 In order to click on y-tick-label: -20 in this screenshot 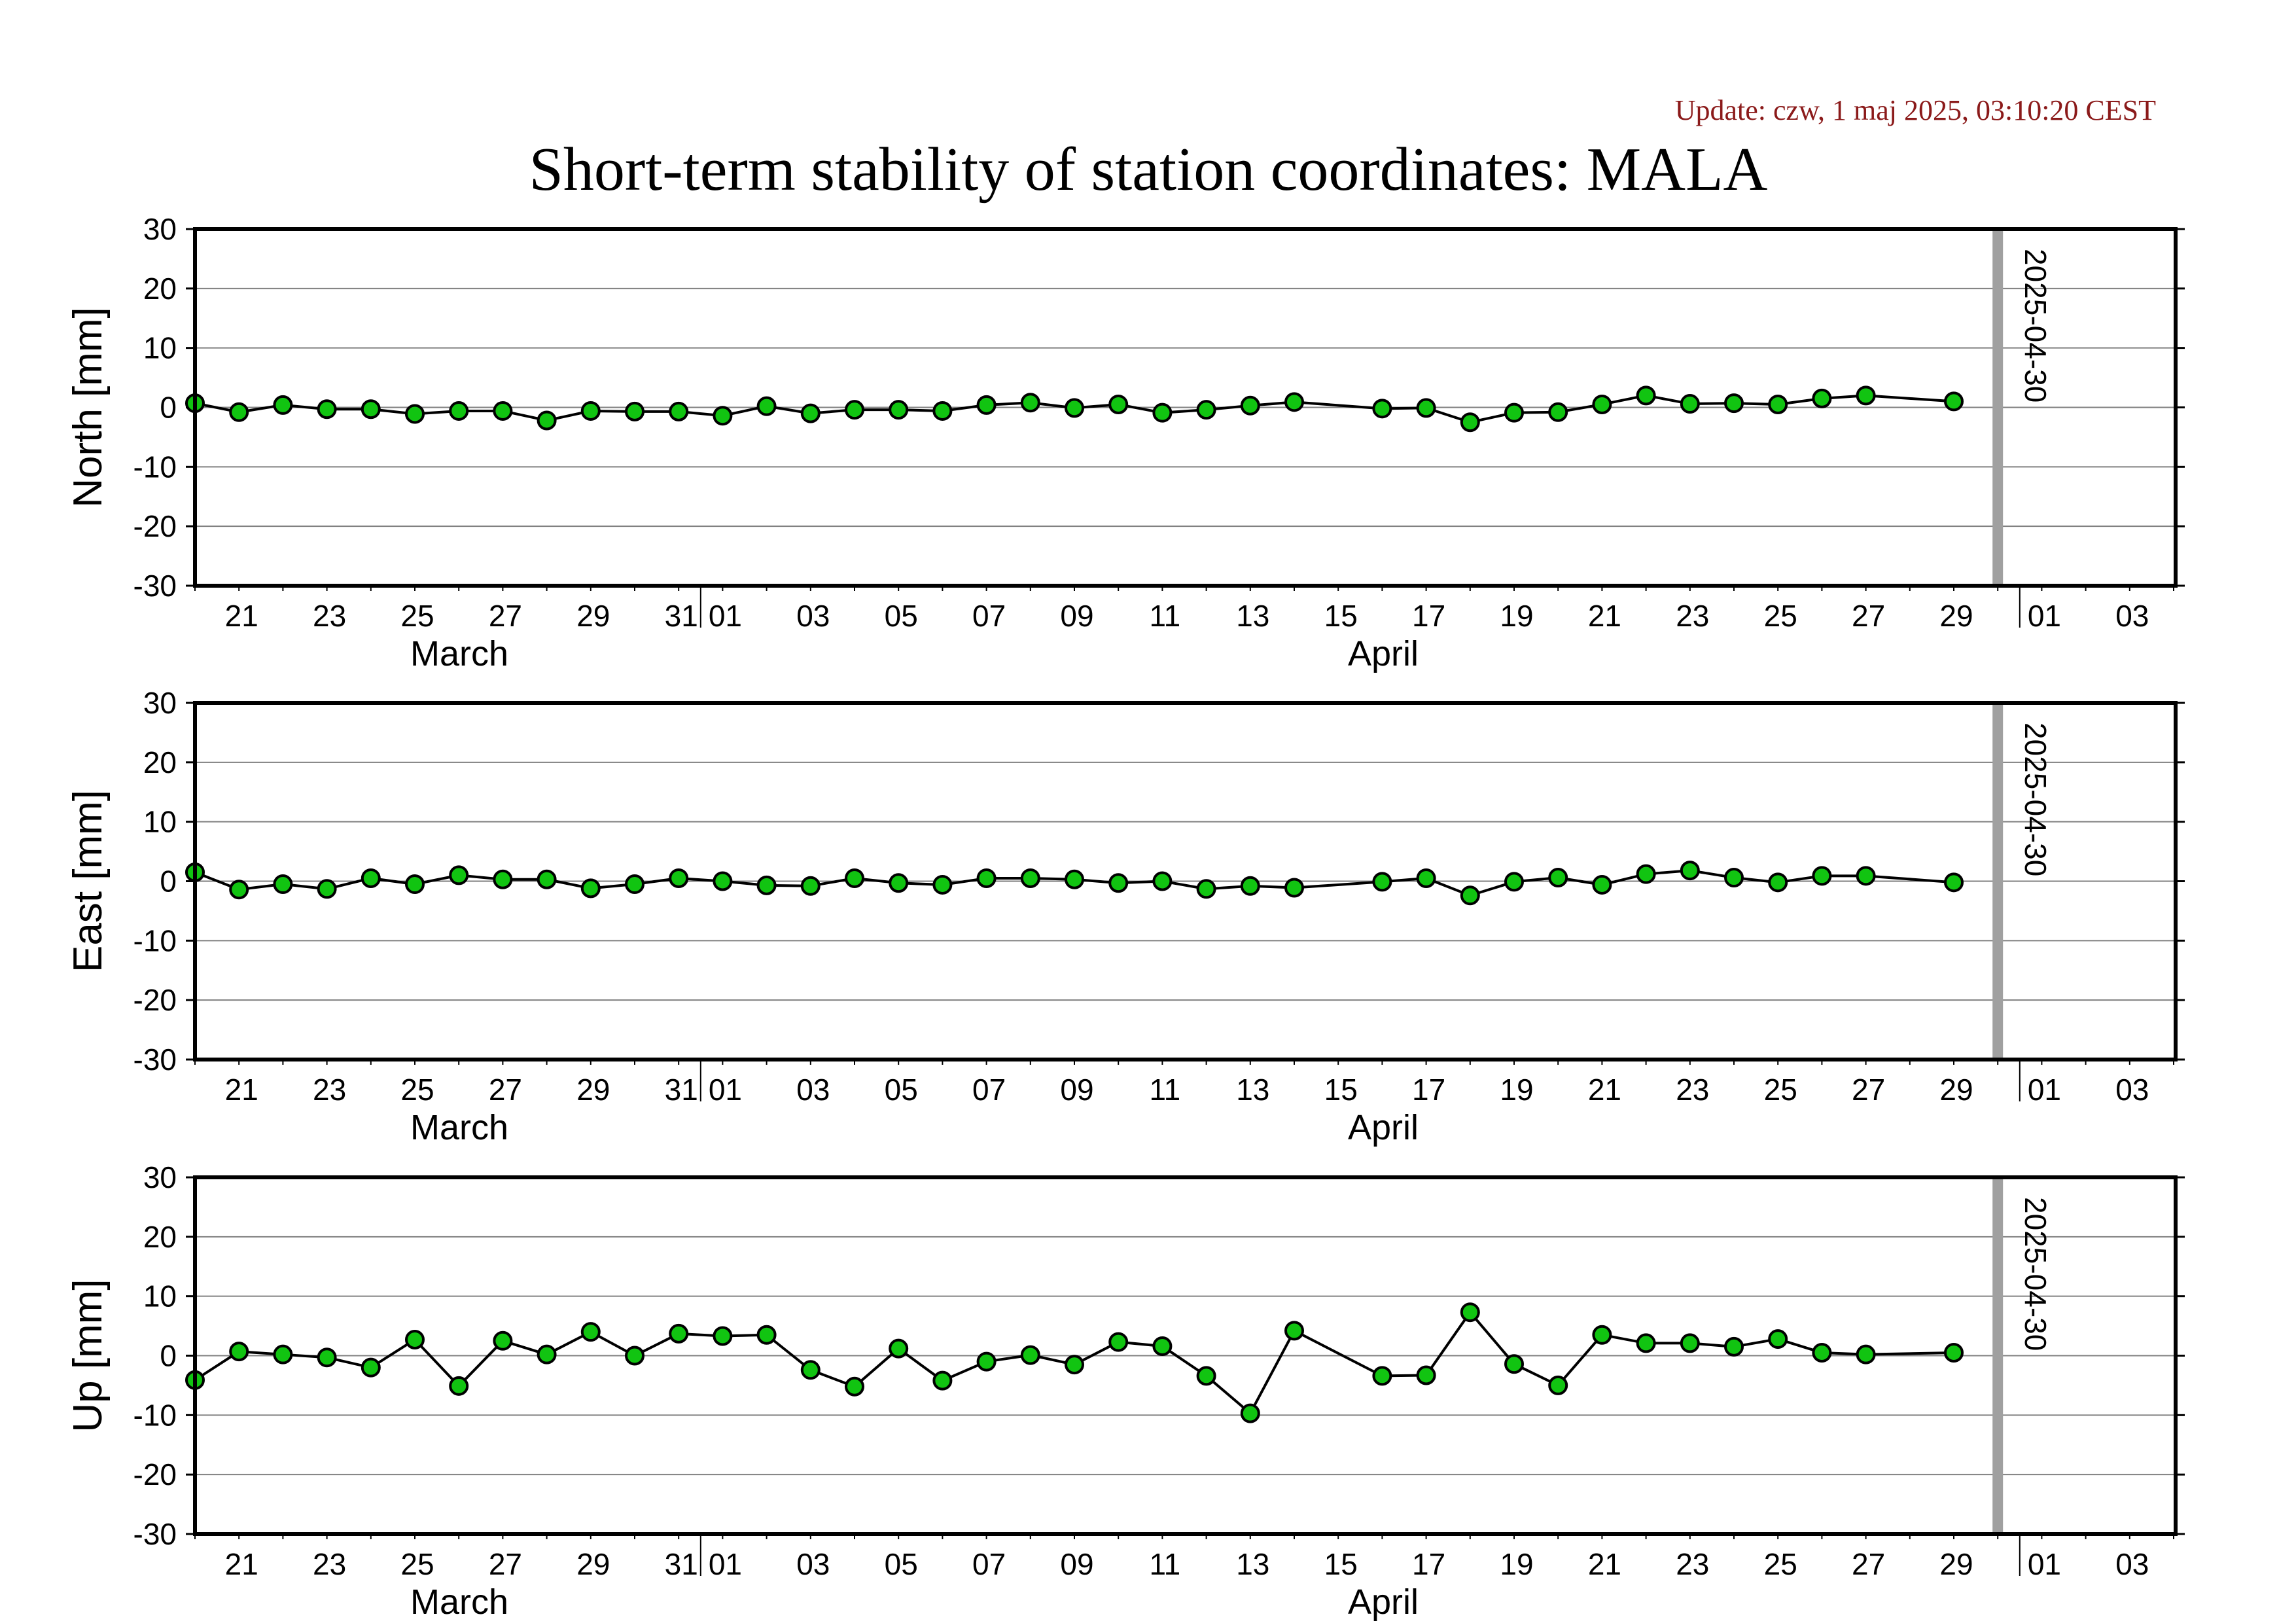, I will do `click(155, 1000)`.